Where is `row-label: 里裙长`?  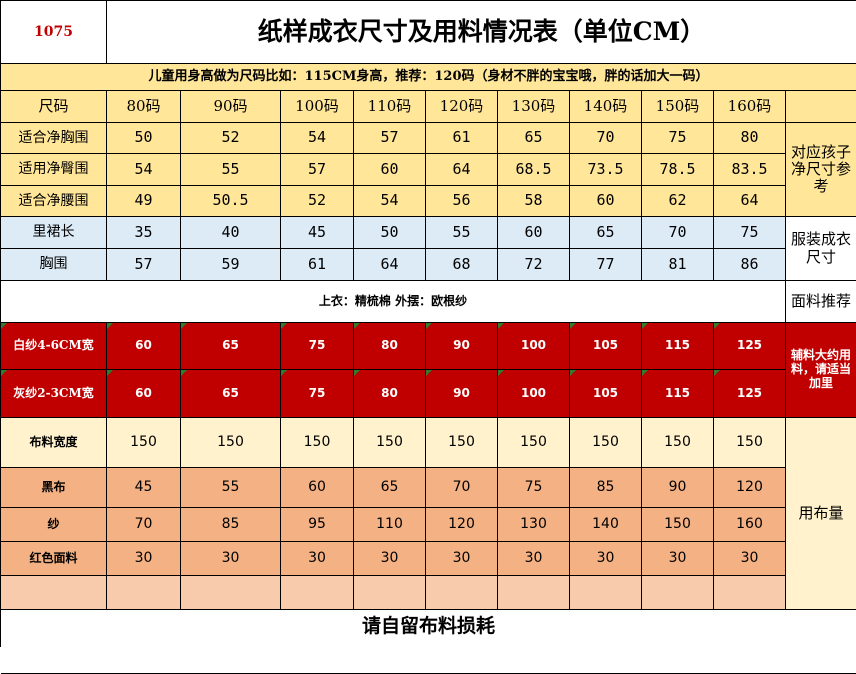
row-label: 里裙长 is located at coordinates (54, 233).